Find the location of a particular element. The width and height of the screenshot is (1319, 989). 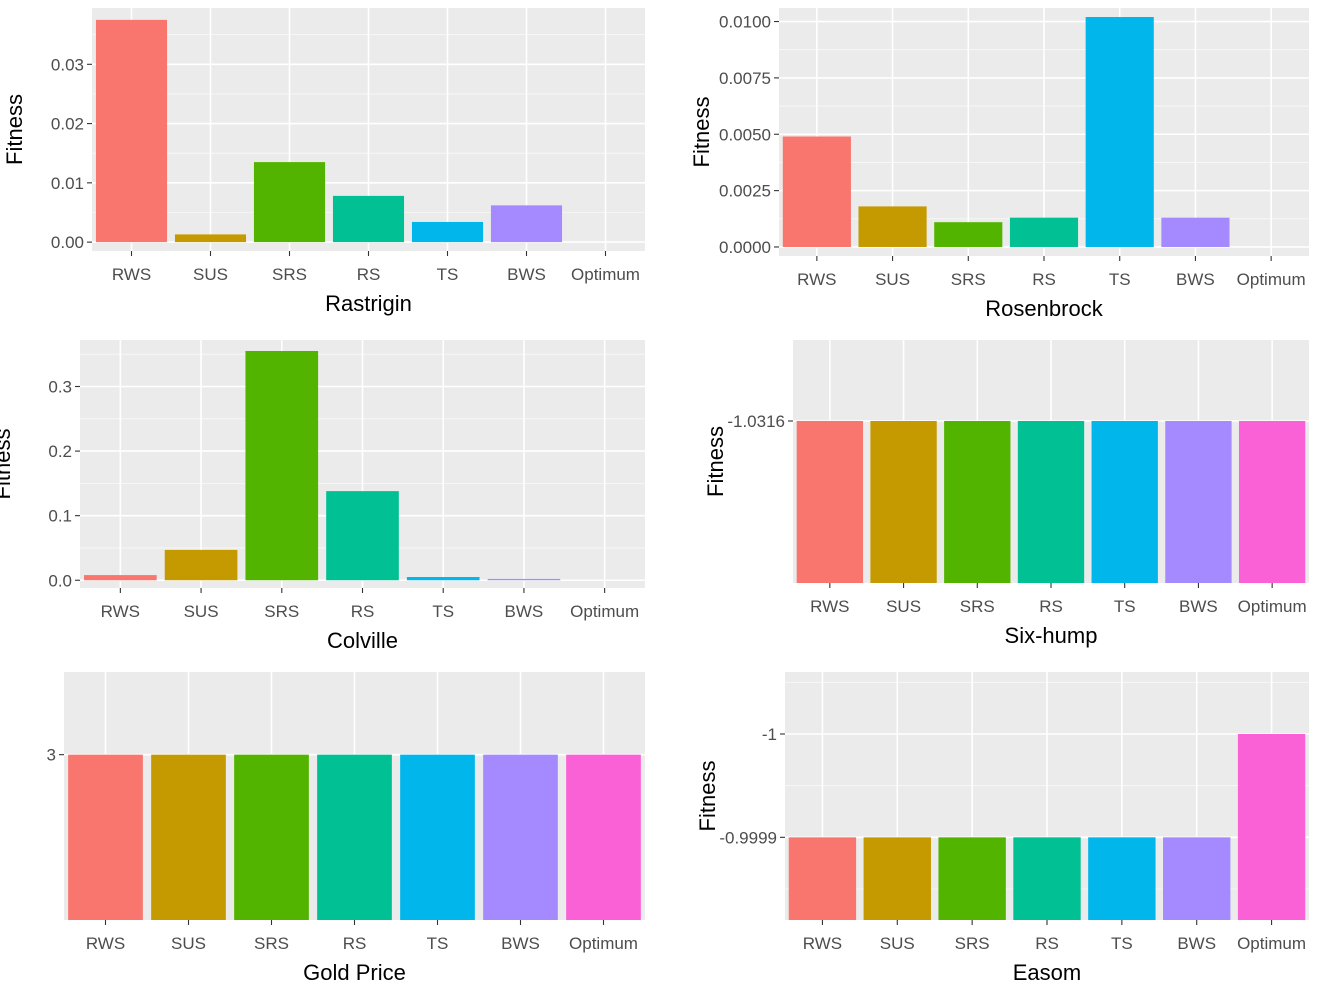

y-tick-label: -1 is located at coordinates (769, 734).